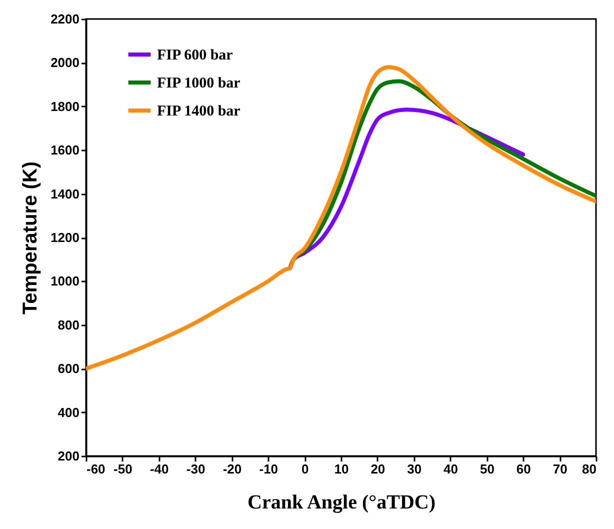 Image resolution: width=614 pixels, height=529 pixels. I want to click on x-tick-label: 50, so click(487, 469).